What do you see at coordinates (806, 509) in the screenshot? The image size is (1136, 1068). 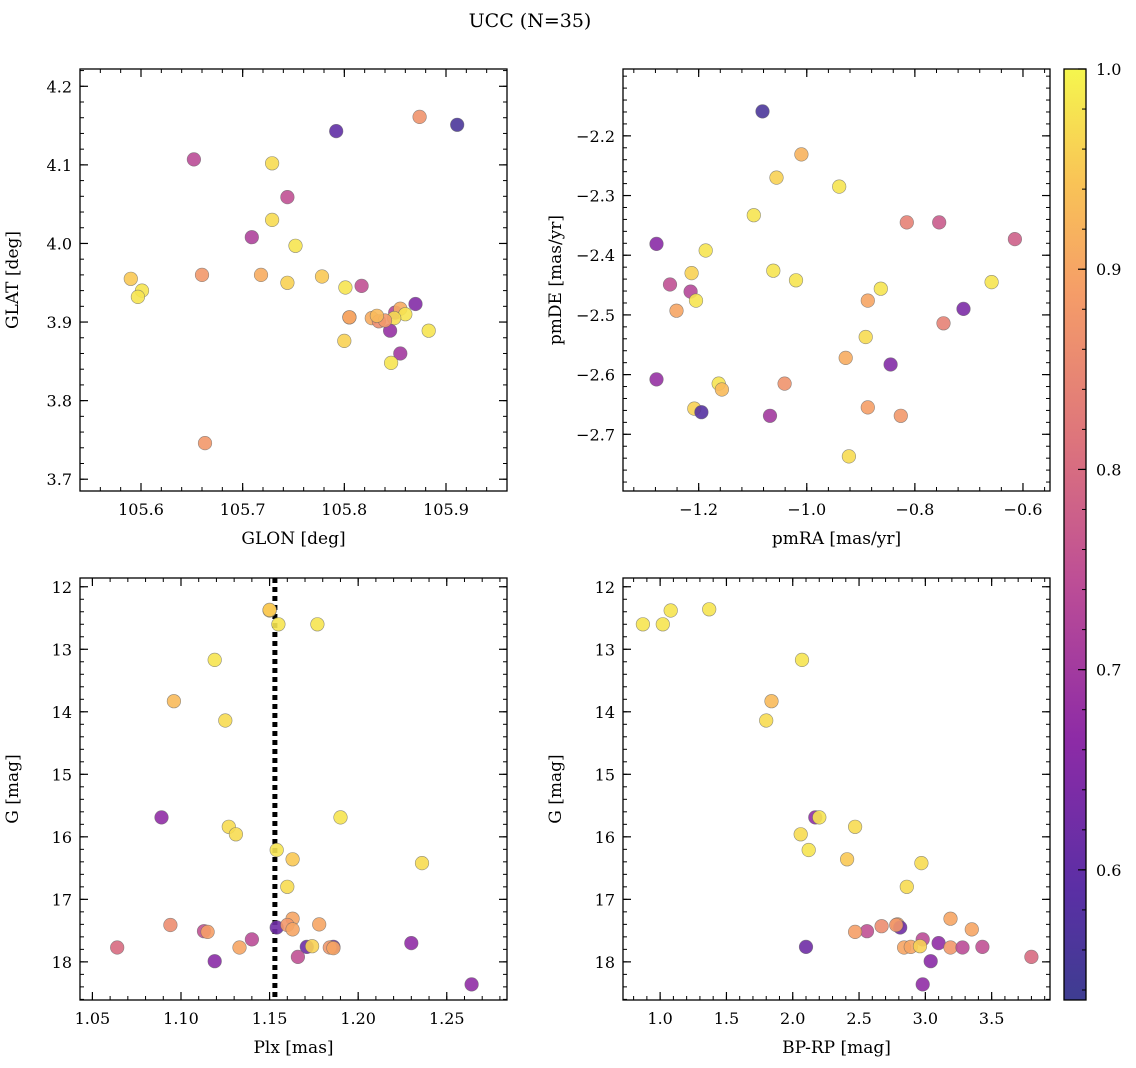 I see `x-tick-label: −1.0` at bounding box center [806, 509].